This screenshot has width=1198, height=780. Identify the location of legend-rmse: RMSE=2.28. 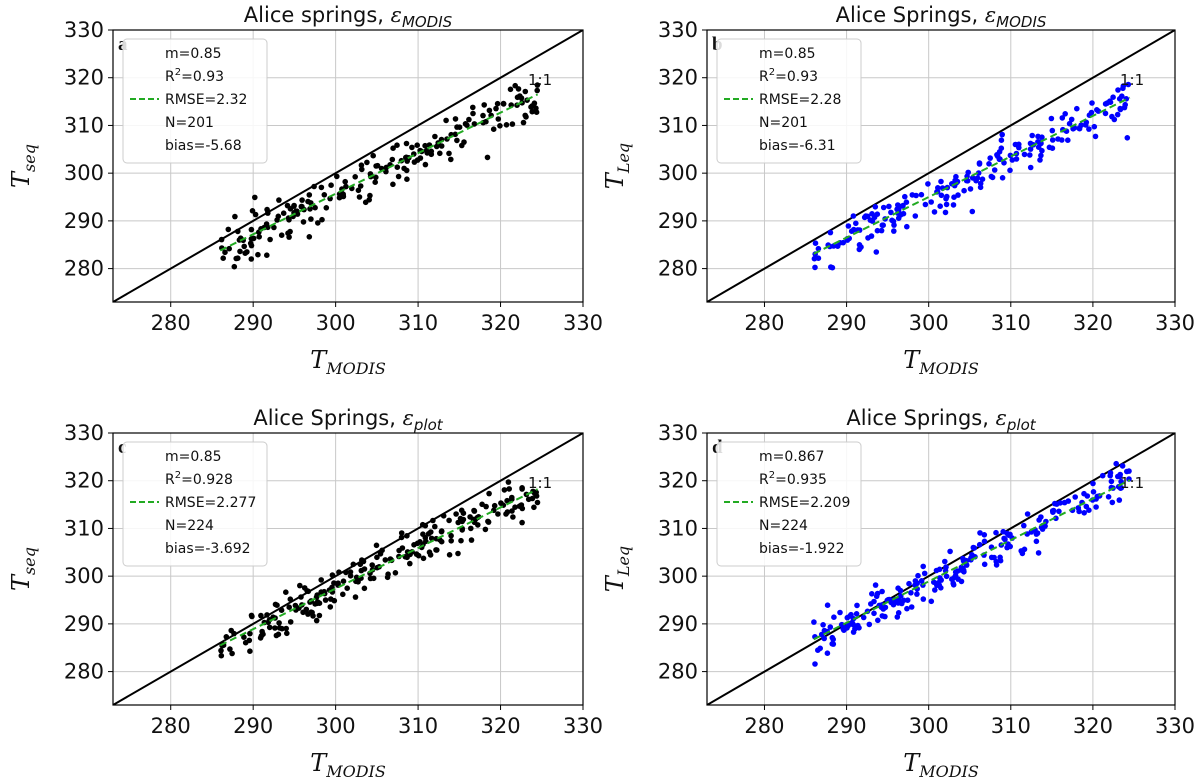
(800, 100).